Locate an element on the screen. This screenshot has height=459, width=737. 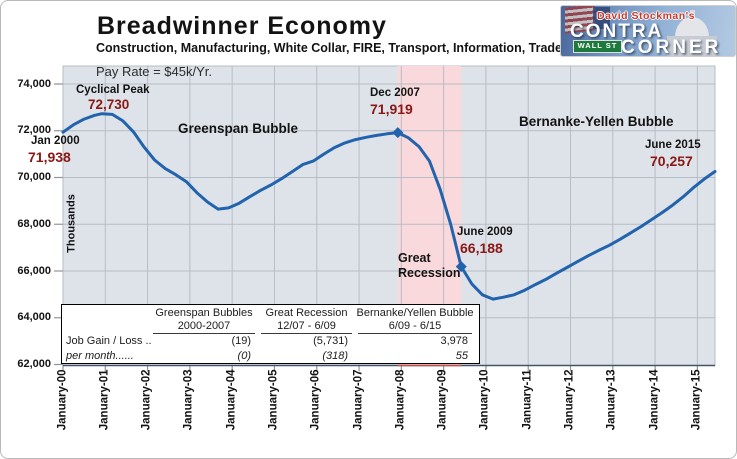
x-tick-label: January-07 is located at coordinates (358, 400).